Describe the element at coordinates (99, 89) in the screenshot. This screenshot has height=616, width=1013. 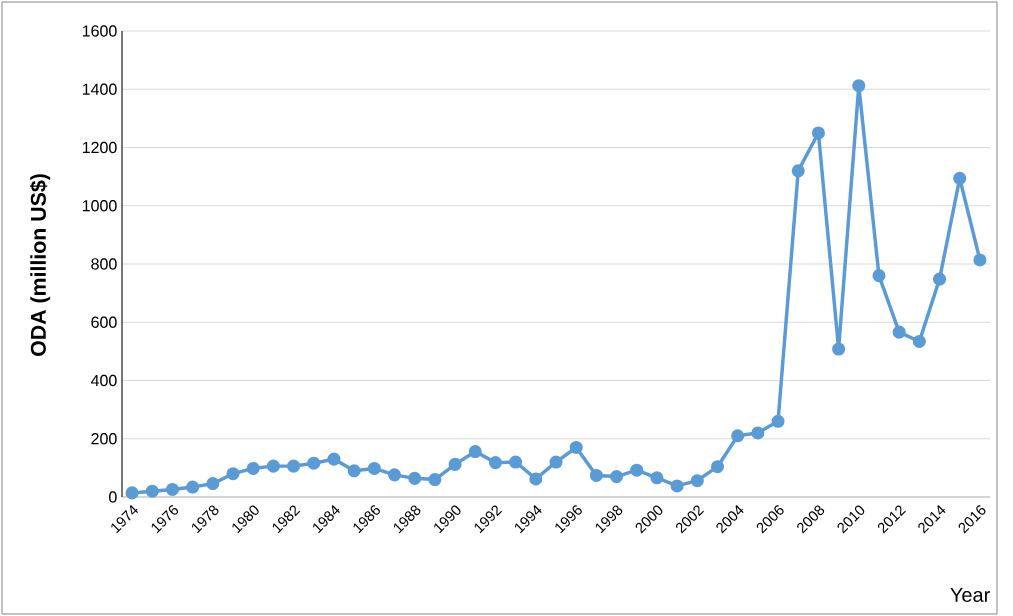
I see `y-tick-label: 1400` at that location.